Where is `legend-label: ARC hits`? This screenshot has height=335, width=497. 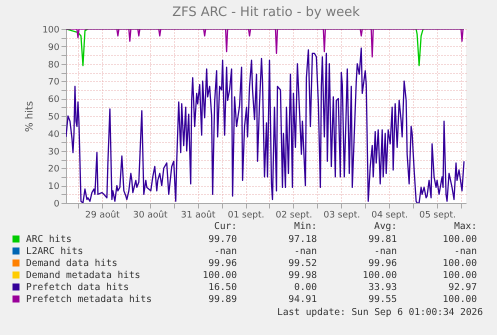 legend-label: ARC hits is located at coordinates (49, 239).